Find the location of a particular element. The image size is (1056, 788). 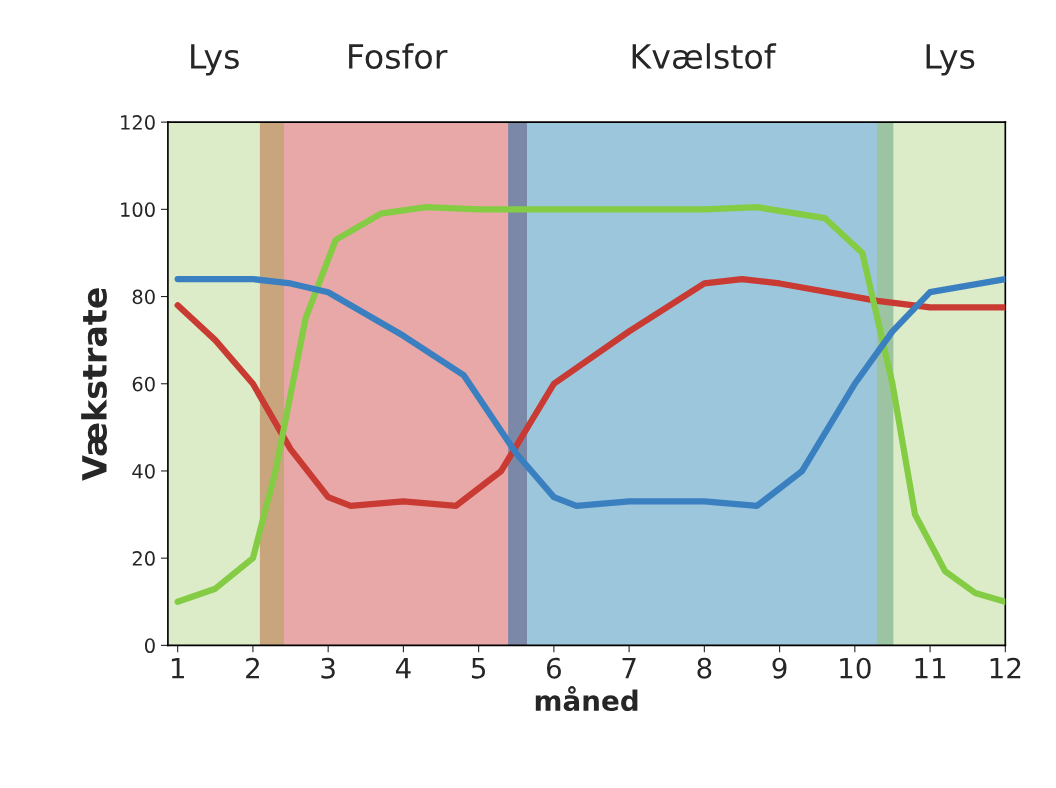

y-tick-label: 120 is located at coordinates (138, 122).